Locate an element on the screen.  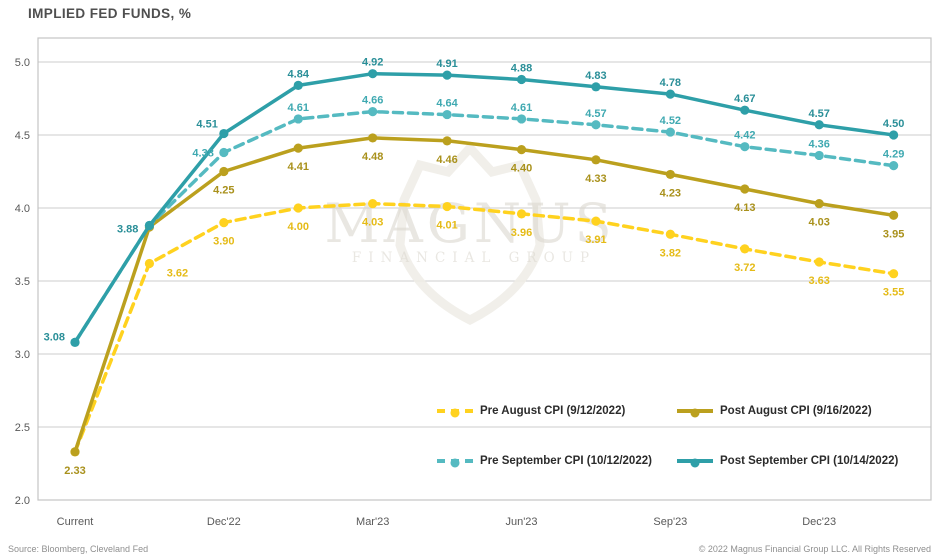
y-tick-label: 4.0 is located at coordinates (22, 209).